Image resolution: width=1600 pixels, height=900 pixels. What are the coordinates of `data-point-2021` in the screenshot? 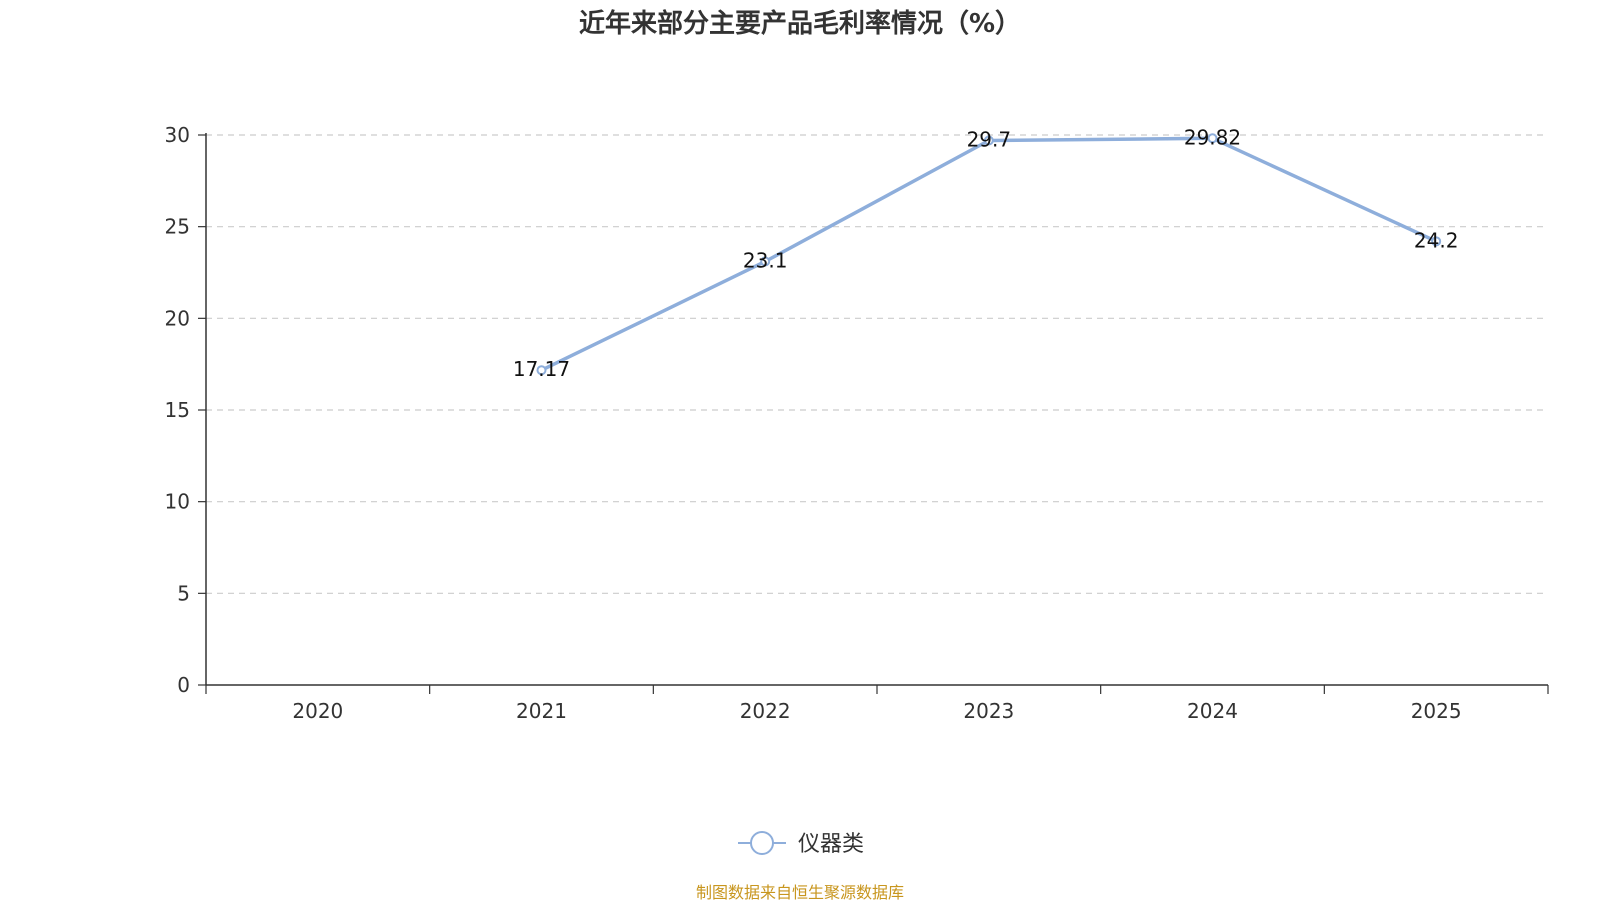 It's located at (541, 370).